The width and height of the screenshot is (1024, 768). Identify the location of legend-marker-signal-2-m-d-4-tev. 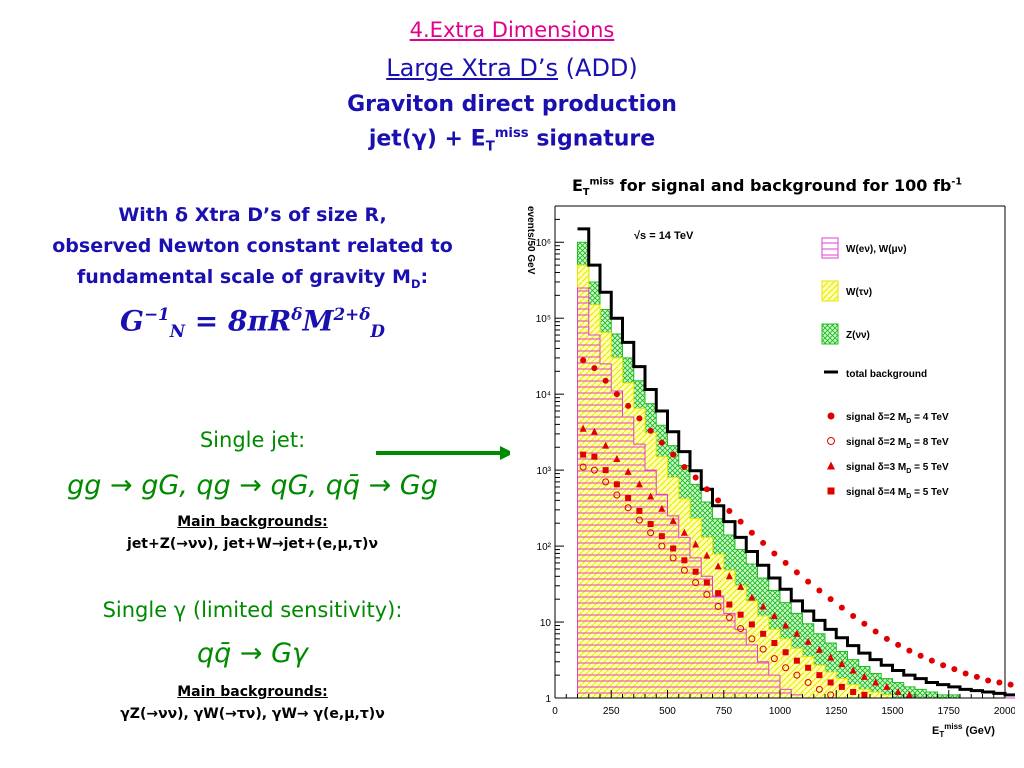
(831, 416).